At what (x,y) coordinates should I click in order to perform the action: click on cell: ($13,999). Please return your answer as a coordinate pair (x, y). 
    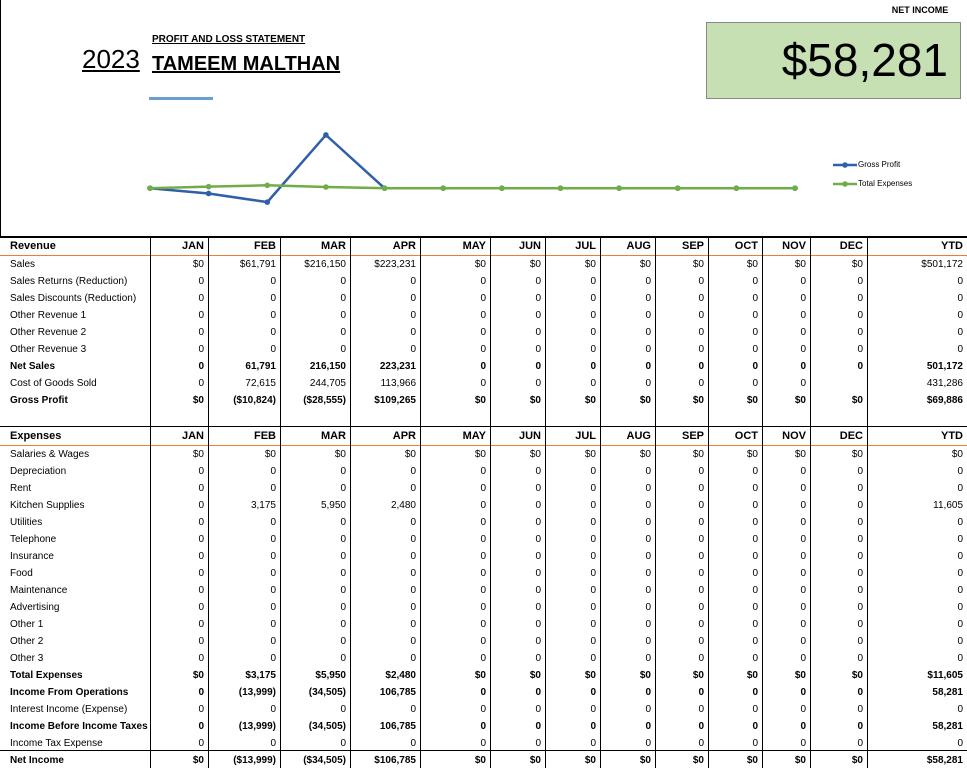
    Looking at the image, I should click on (254, 760).